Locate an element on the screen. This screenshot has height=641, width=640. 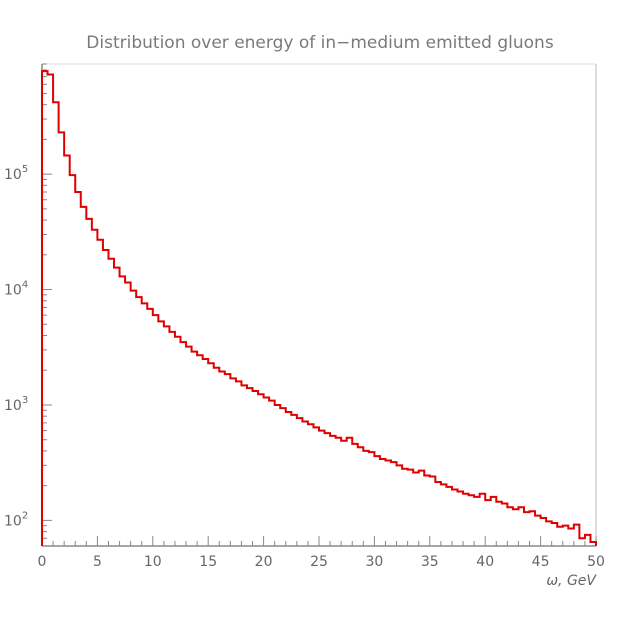
y-tick-labels: 10² 10³ 10⁴ 10⁵ is located at coordinates (16, 346).